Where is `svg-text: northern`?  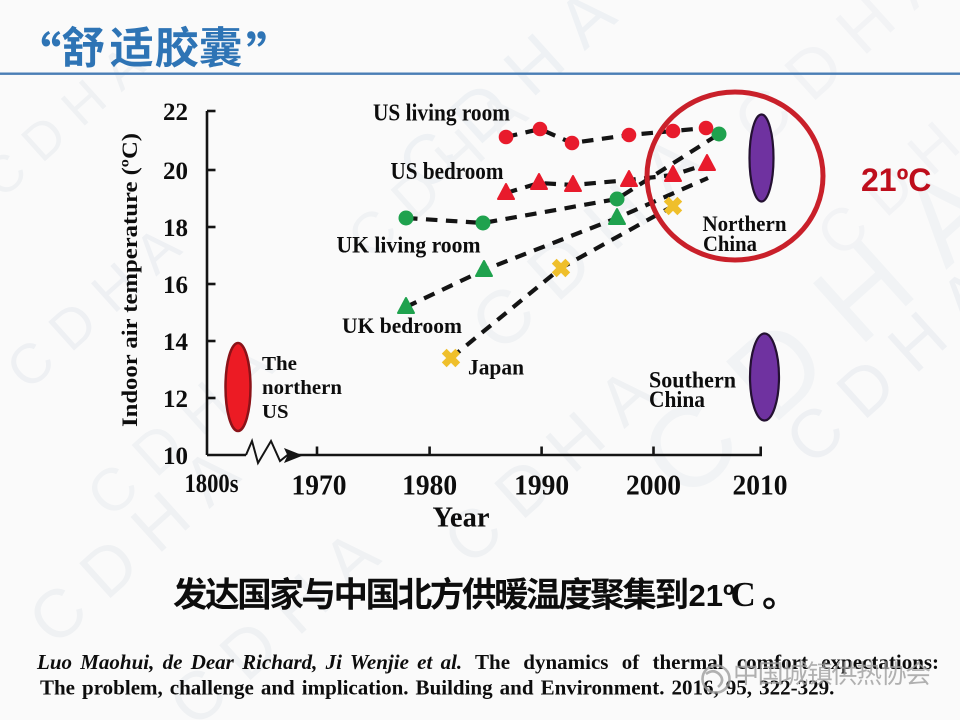
svg-text: northern is located at coordinates (302, 388).